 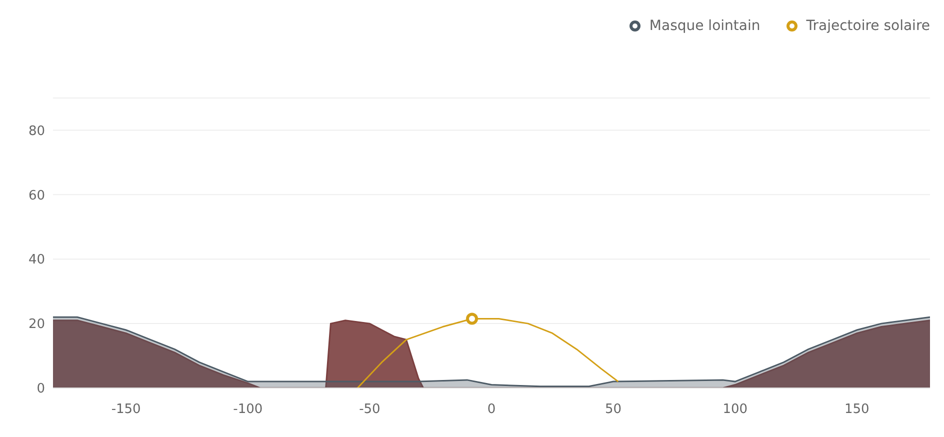 What do you see at coordinates (491, 410) in the screenshot?
I see `x-tick-label: 0` at bounding box center [491, 410].